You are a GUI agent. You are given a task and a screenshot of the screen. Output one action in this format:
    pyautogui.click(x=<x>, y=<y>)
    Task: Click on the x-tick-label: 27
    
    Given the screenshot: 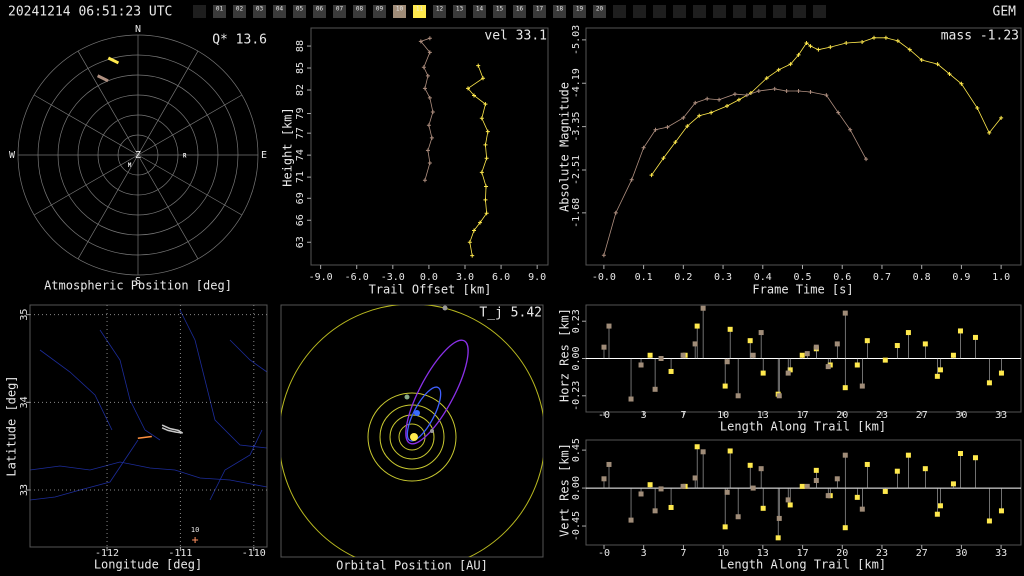 What is the action you would take?
    pyautogui.click(x=922, y=415)
    